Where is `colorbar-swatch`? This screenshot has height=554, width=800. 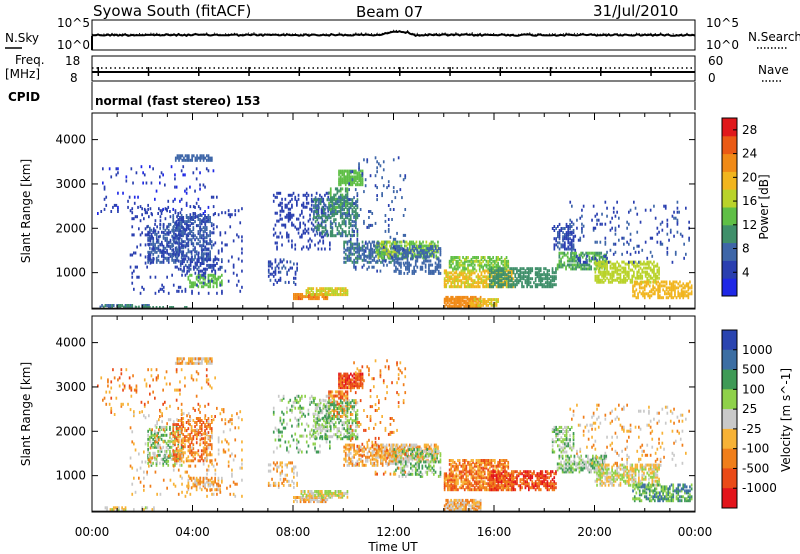
colorbar-swatch is located at coordinates (729, 287).